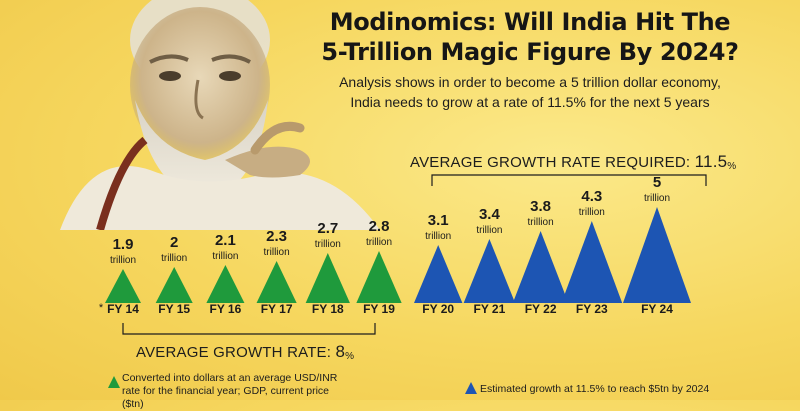 Image resolution: width=800 pixels, height=411 pixels. Describe the element at coordinates (328, 309) in the screenshot. I see `category-label: FY 18` at that location.